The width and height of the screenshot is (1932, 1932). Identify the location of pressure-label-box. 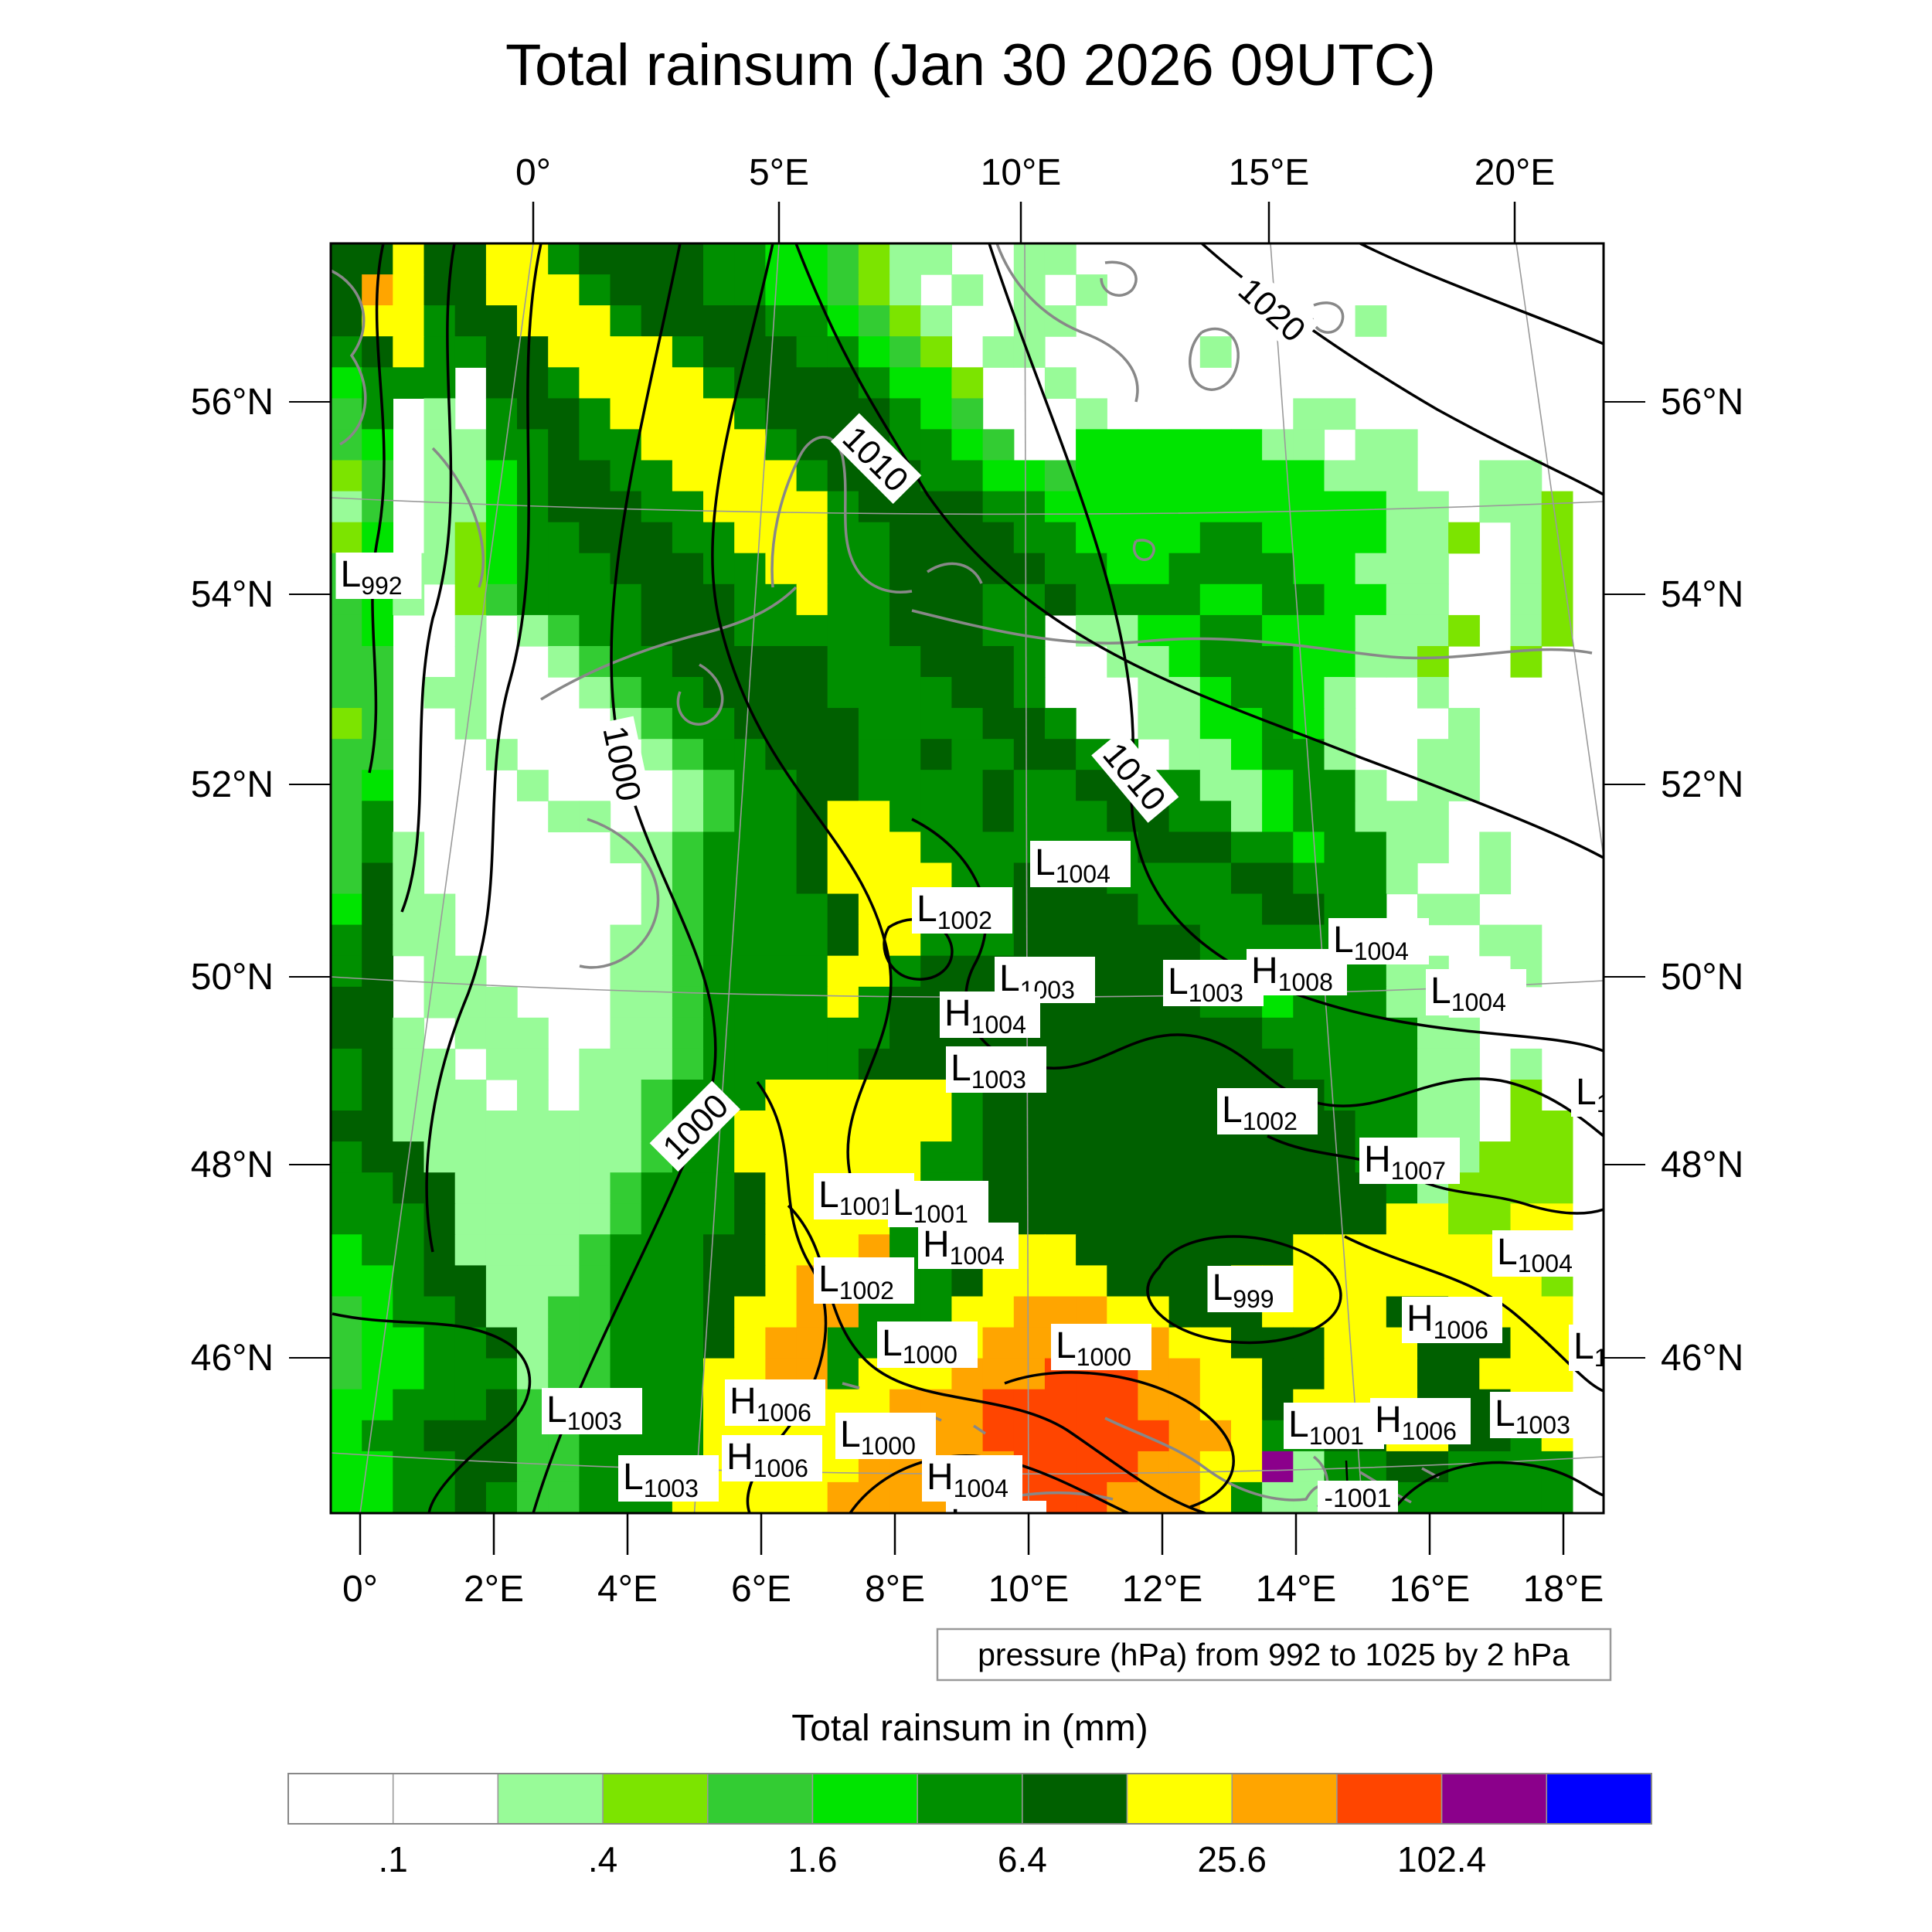
(1587, 1093).